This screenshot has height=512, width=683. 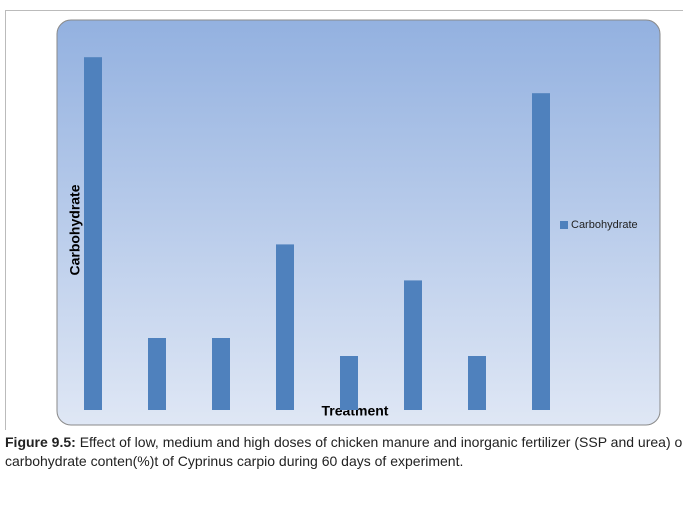 What do you see at coordinates (355, 411) in the screenshot?
I see `x-axis-label: Treatment` at bounding box center [355, 411].